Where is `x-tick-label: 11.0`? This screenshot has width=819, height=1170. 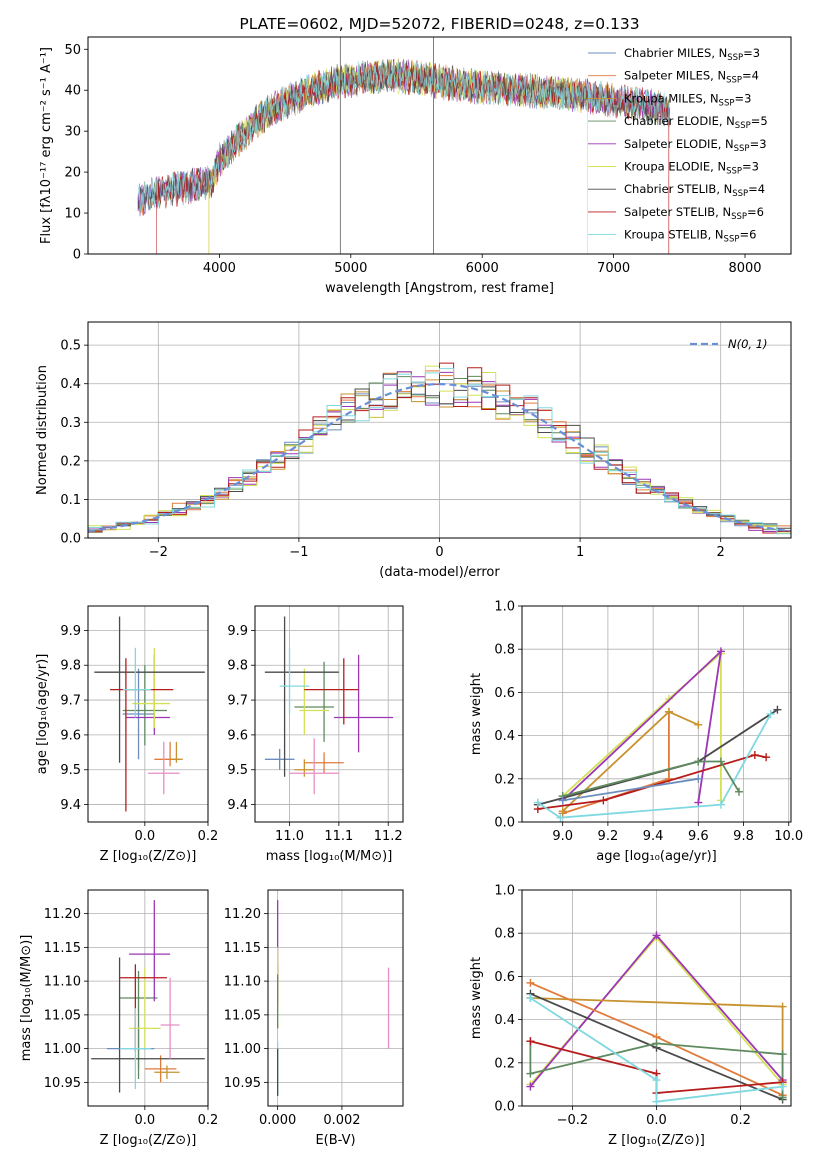
x-tick-label: 11.0 is located at coordinates (289, 836).